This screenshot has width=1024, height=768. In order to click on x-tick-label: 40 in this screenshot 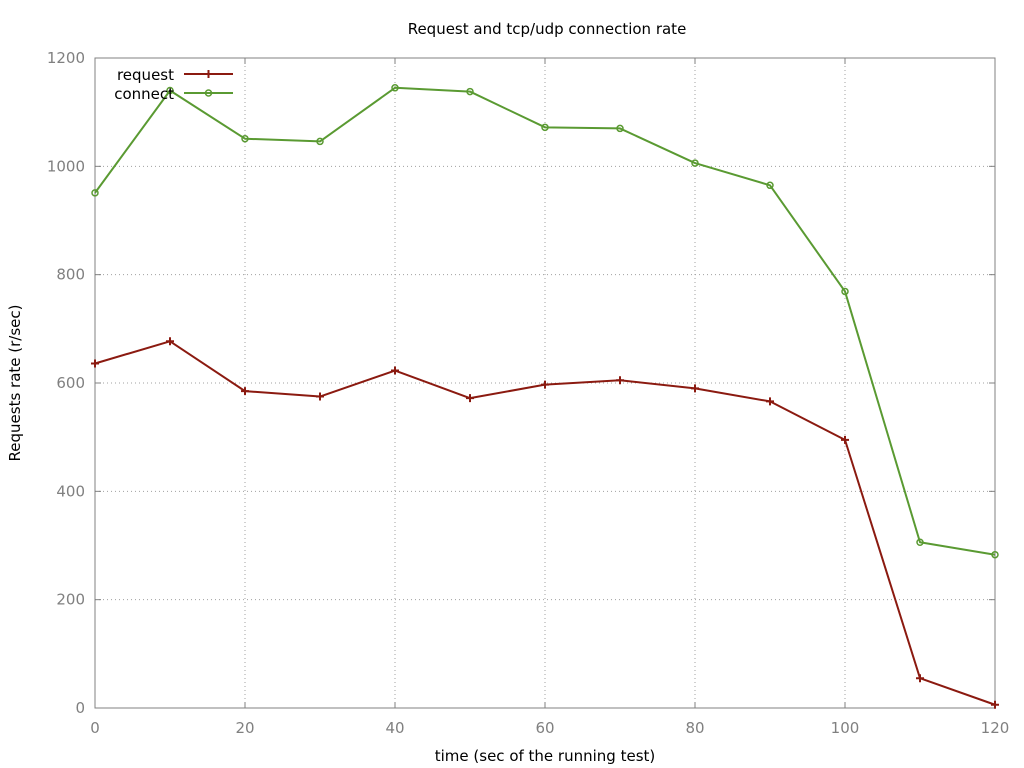, I will do `click(394, 728)`.